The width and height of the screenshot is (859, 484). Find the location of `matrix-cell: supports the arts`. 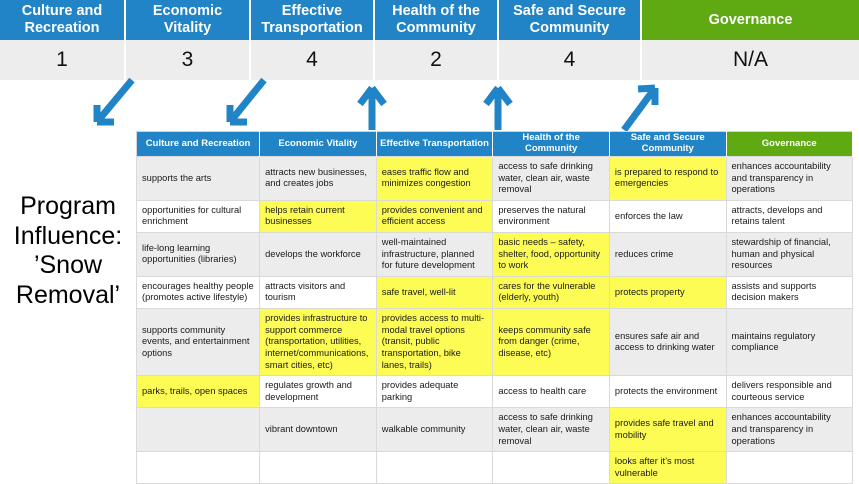

matrix-cell: supports the arts is located at coordinates (198, 178).